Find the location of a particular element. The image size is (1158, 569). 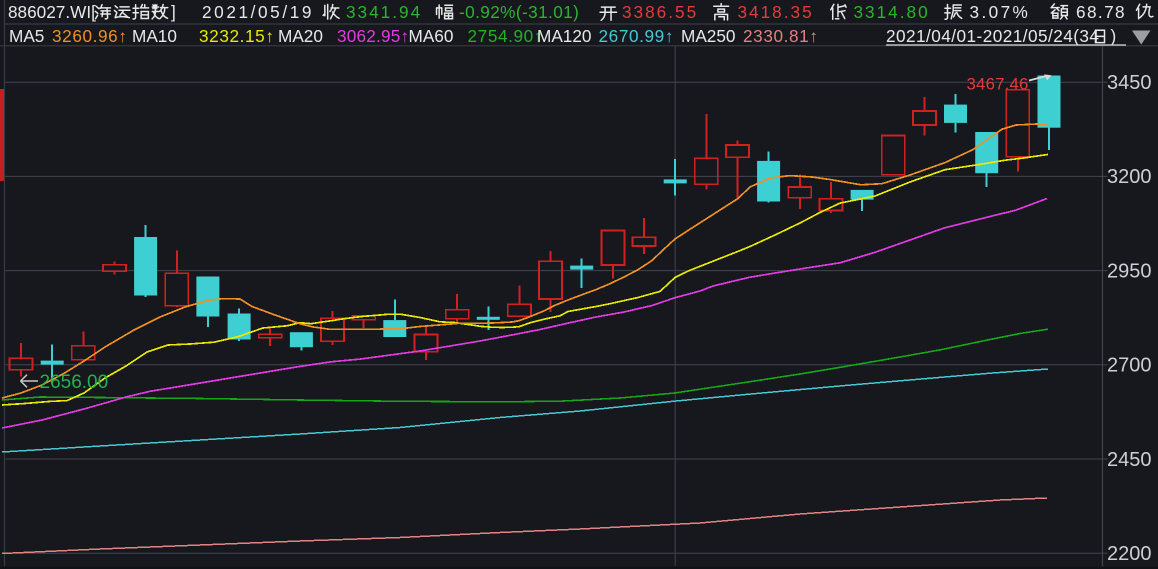

svg-text: 2700 is located at coordinates (1129, 366).